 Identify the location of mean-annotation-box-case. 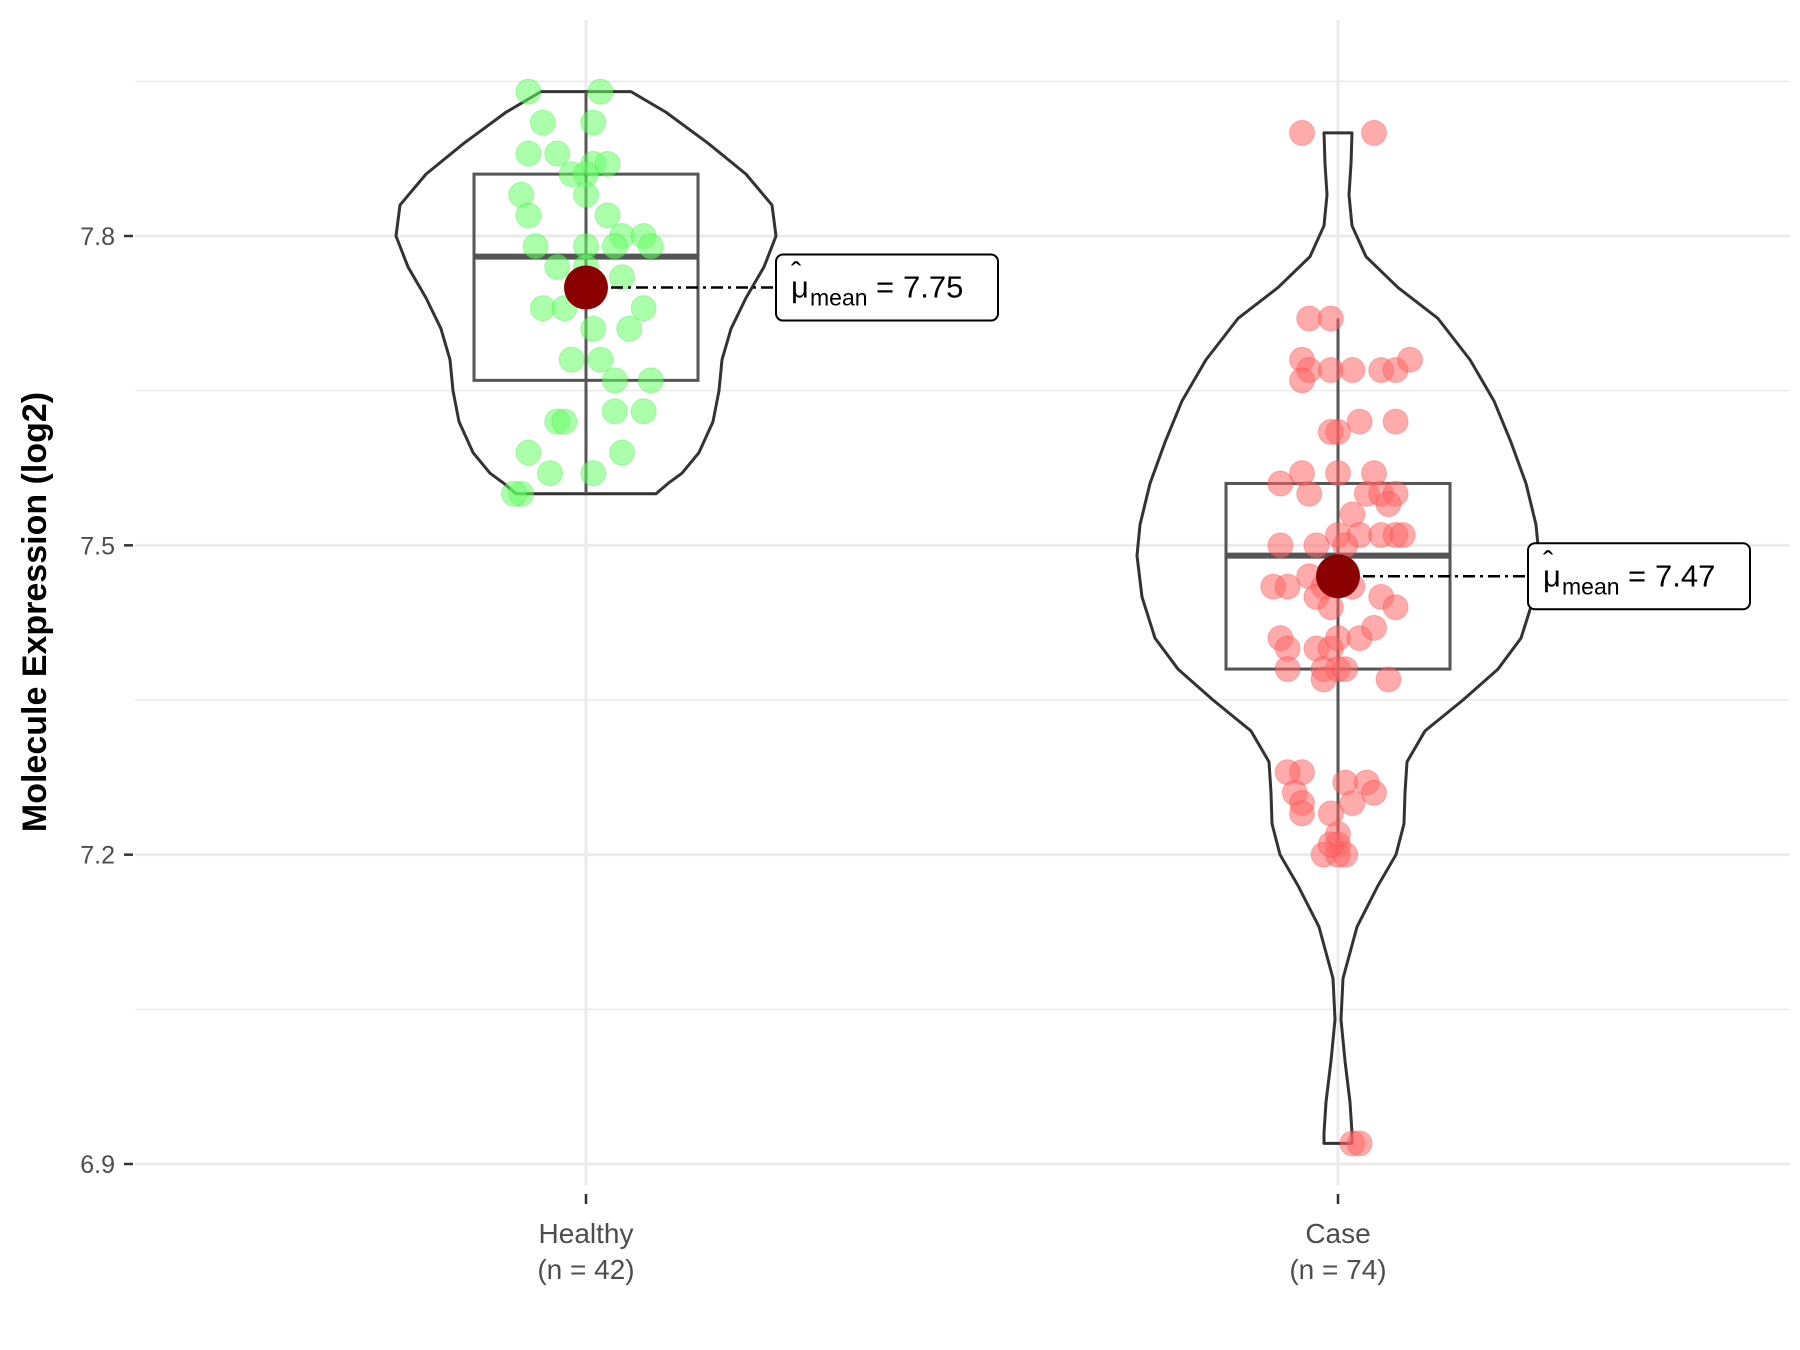
(1639, 576).